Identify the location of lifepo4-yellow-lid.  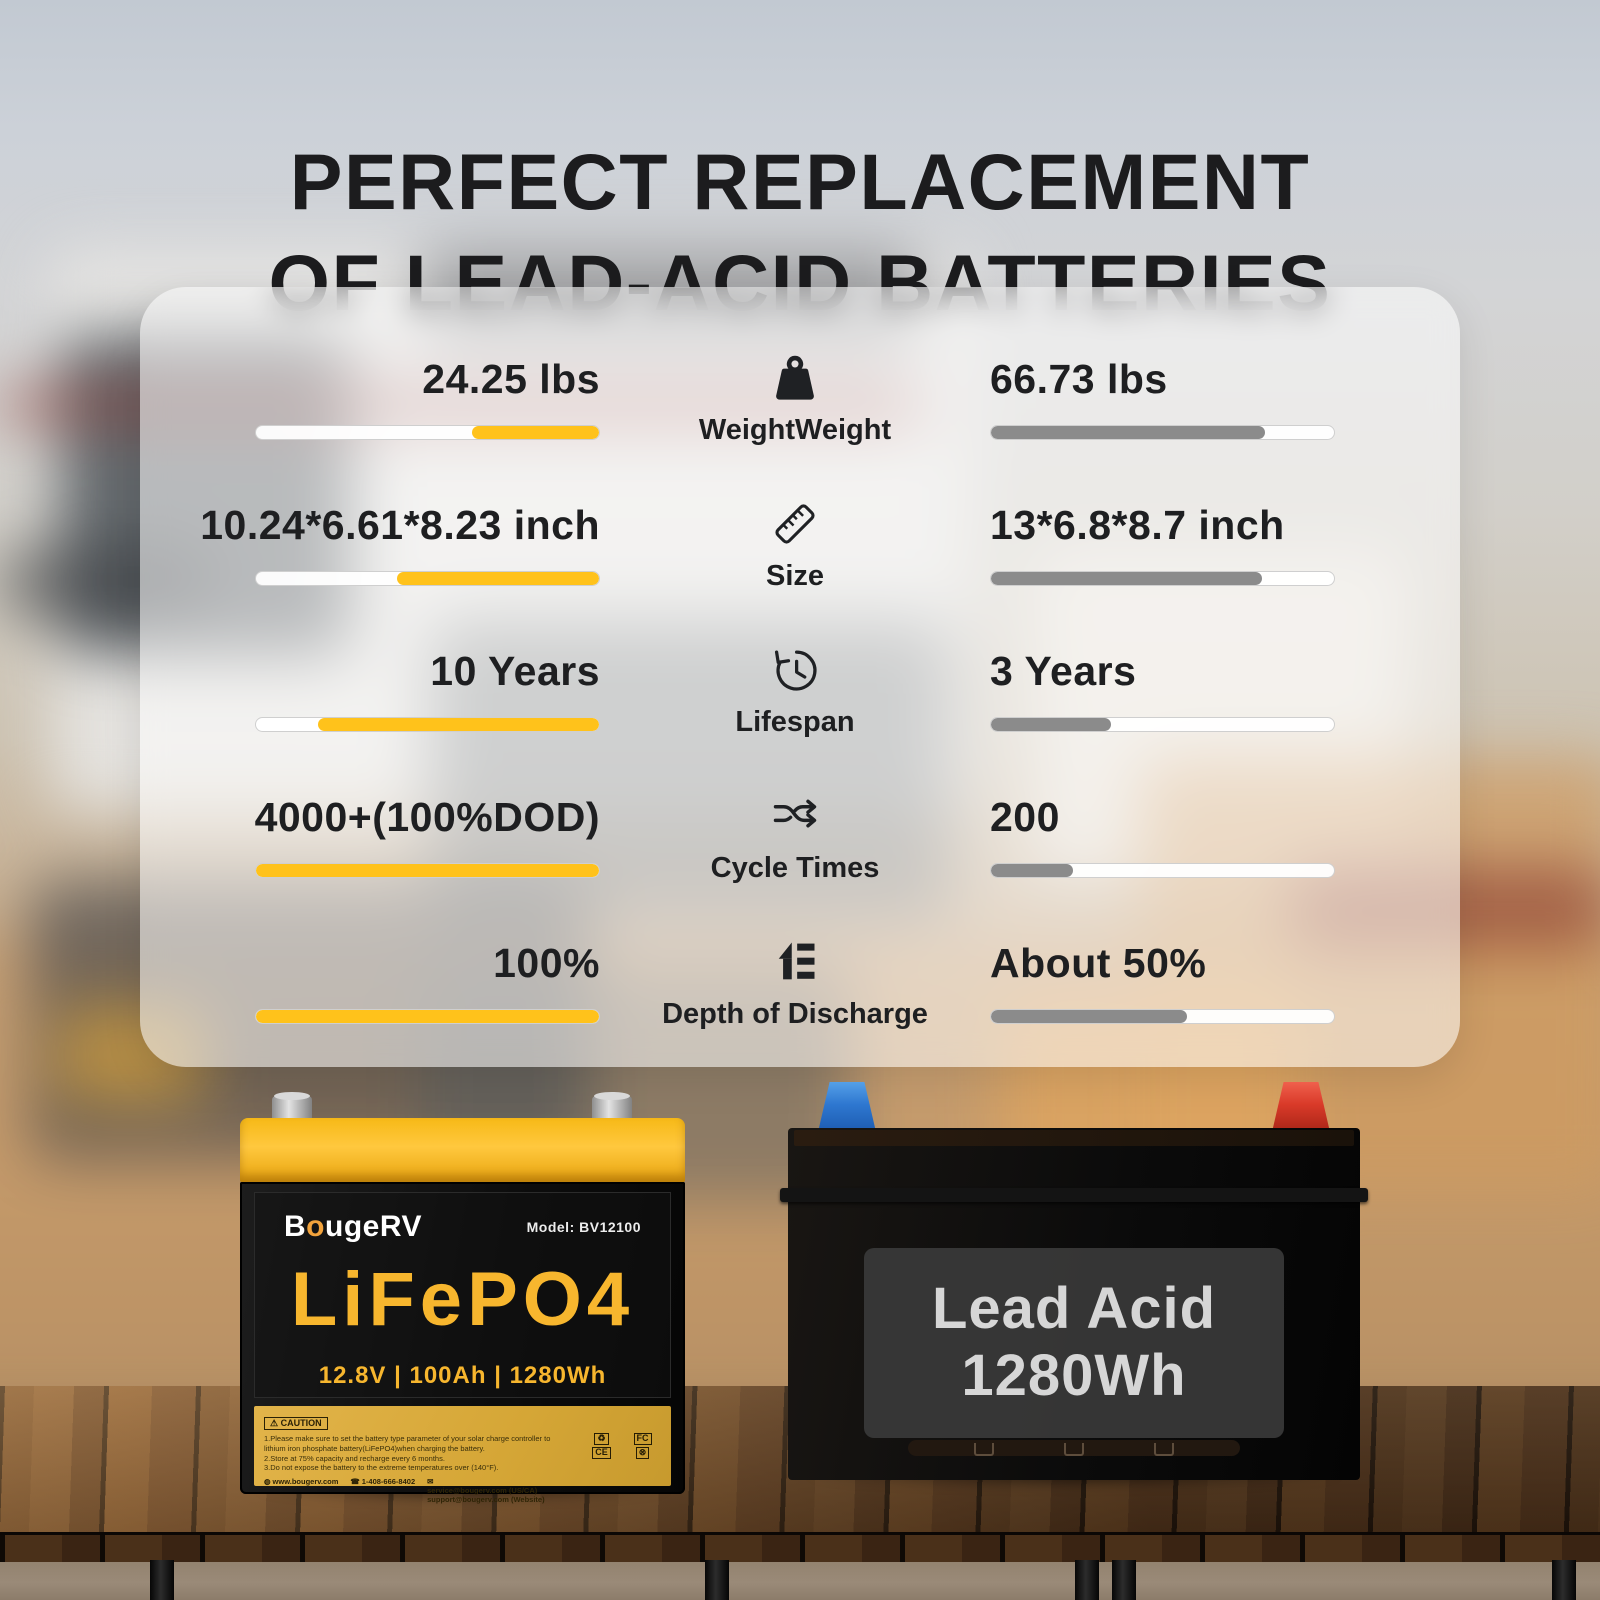
(462, 1150).